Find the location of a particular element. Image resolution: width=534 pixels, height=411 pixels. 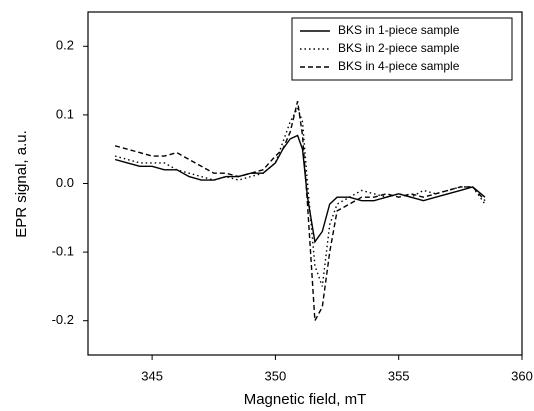

legend-box is located at coordinates (402, 49).